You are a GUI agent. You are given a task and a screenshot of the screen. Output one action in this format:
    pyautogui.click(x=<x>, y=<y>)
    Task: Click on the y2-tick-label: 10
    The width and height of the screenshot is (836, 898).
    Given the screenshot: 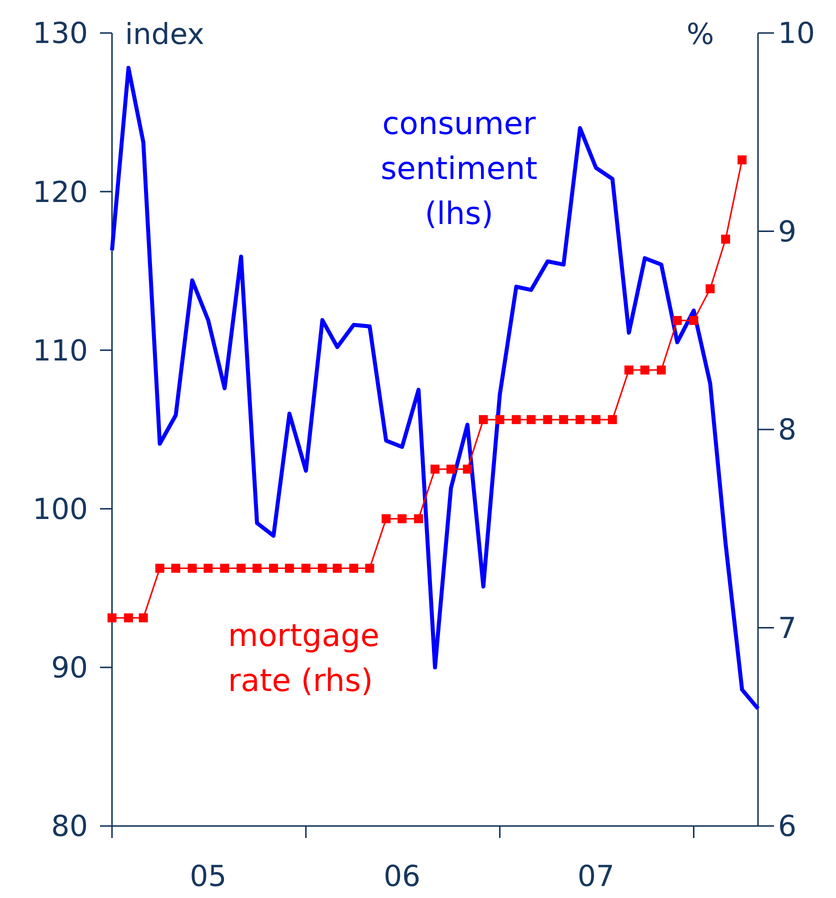 What is the action you would take?
    pyautogui.click(x=796, y=33)
    